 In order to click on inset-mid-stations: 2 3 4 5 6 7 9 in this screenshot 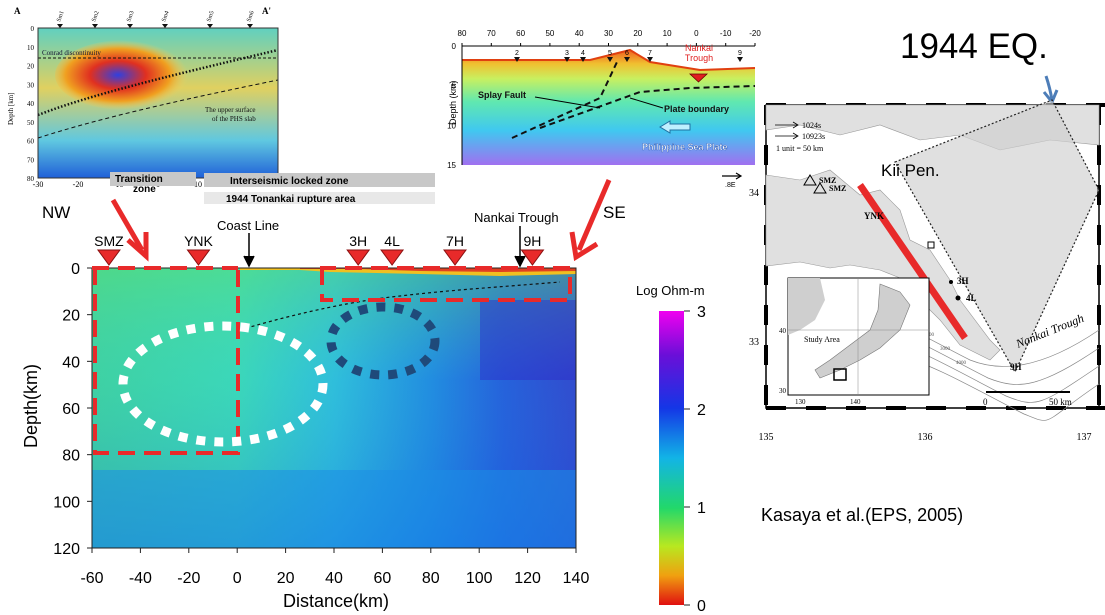, I will do `click(628, 56)`.